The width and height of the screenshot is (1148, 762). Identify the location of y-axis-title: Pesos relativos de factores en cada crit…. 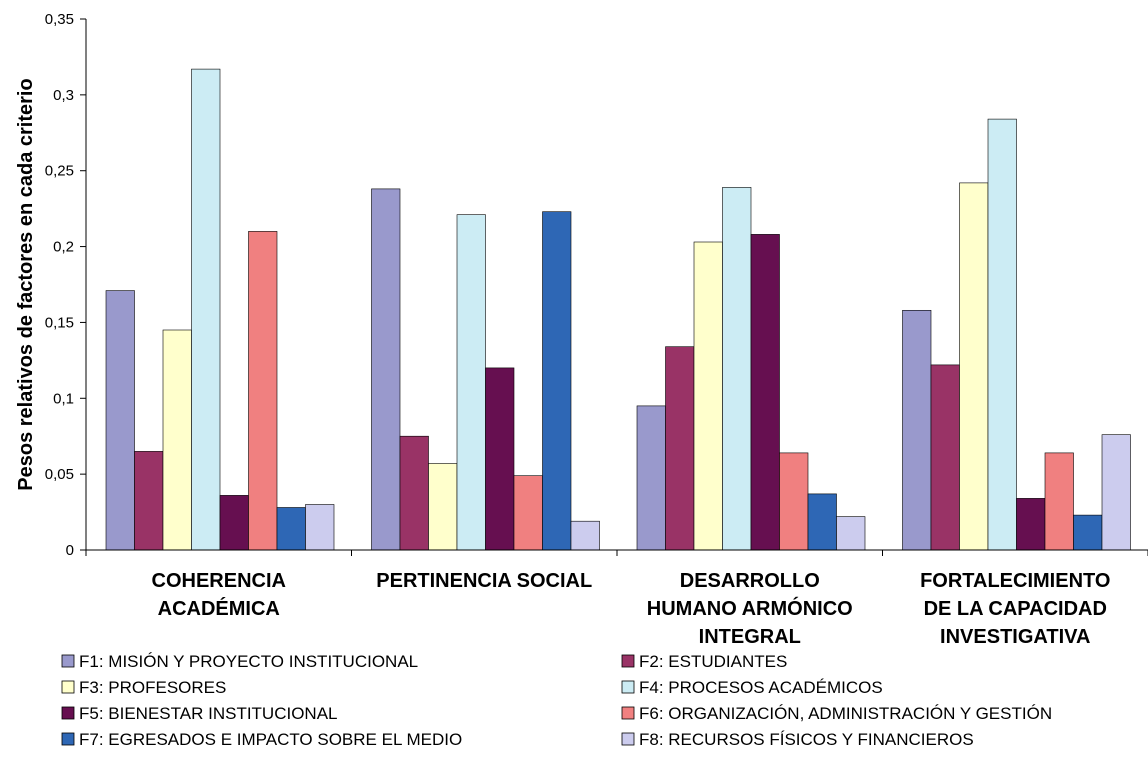
(26, 284).